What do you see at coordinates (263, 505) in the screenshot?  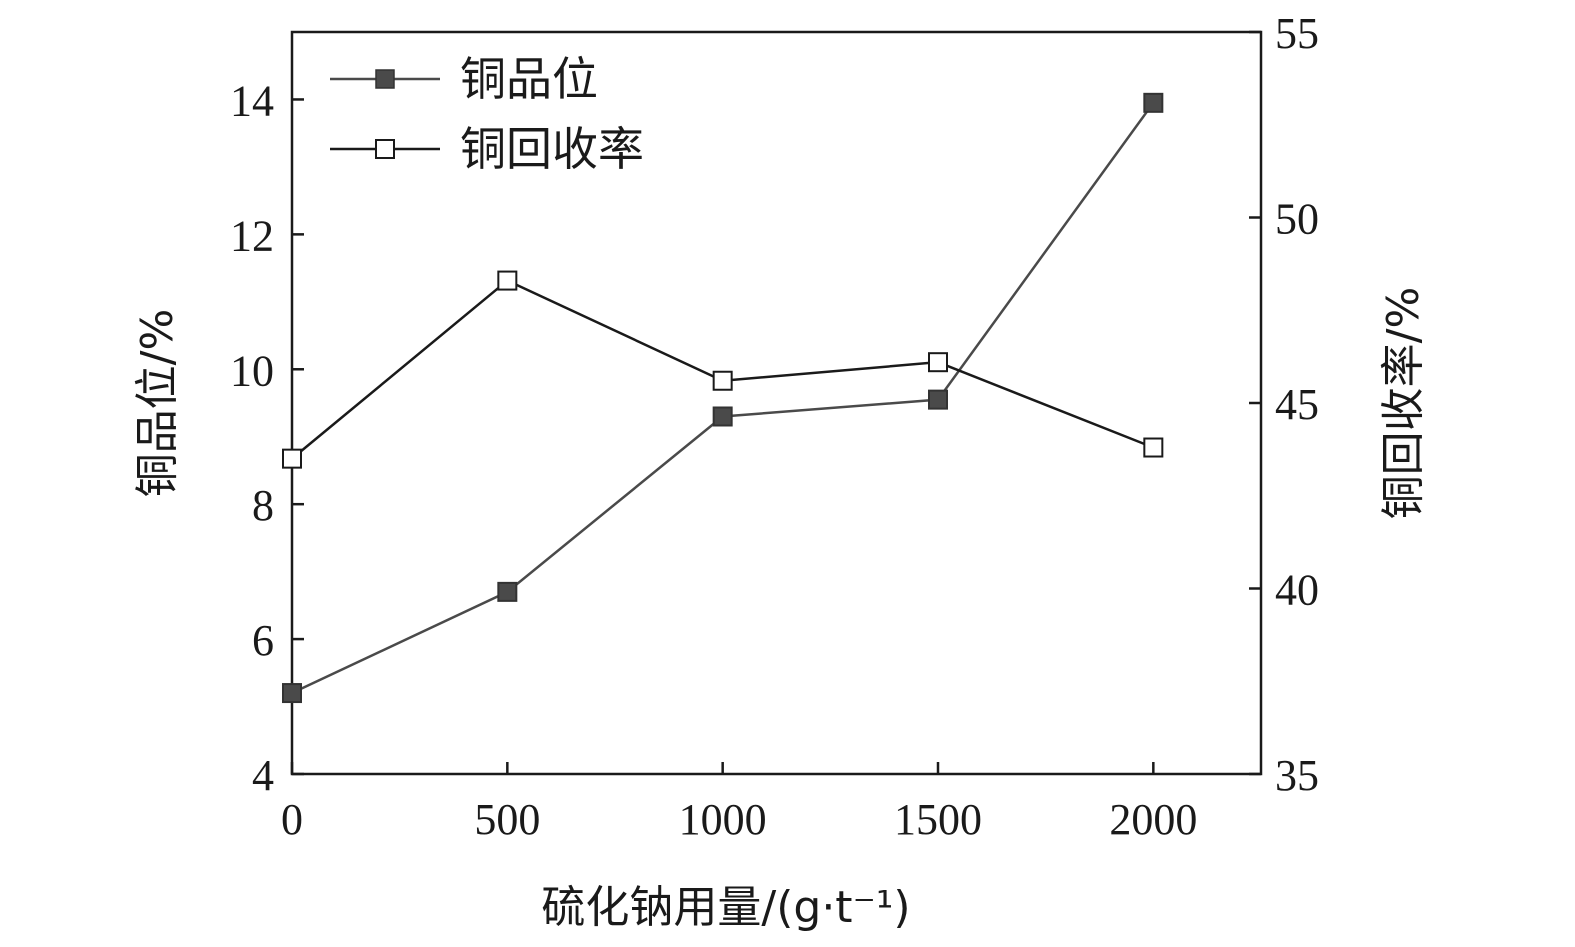 I see `left-y-tick-label: 8` at bounding box center [263, 505].